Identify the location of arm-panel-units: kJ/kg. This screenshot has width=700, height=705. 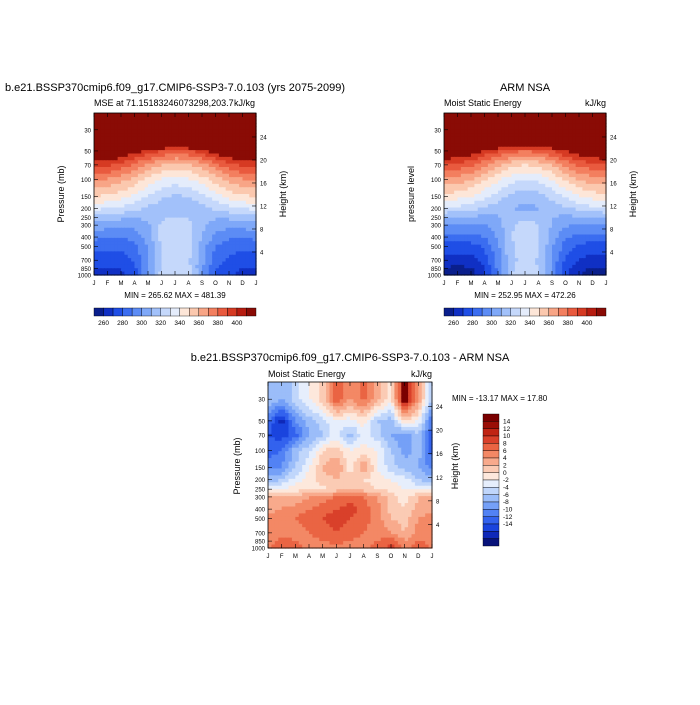
(595, 103).